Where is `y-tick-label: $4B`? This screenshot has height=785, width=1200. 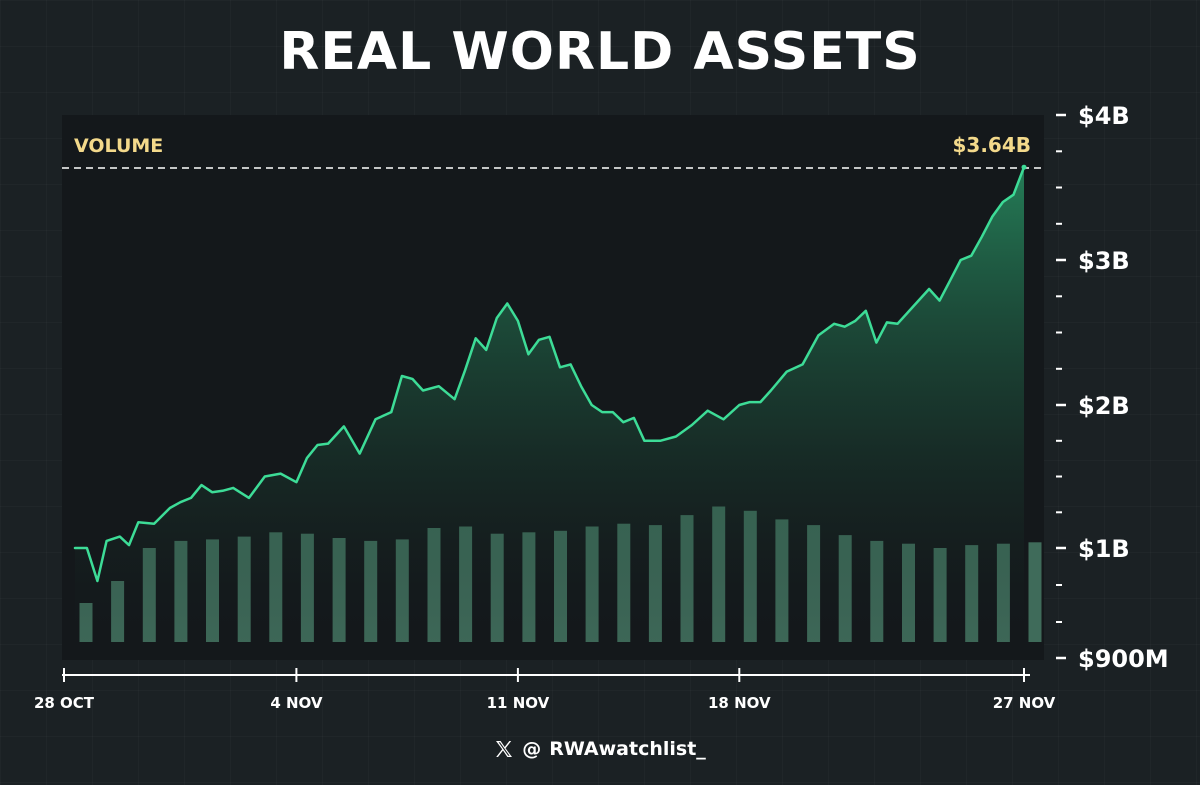 y-tick-label: $4B is located at coordinates (1104, 116).